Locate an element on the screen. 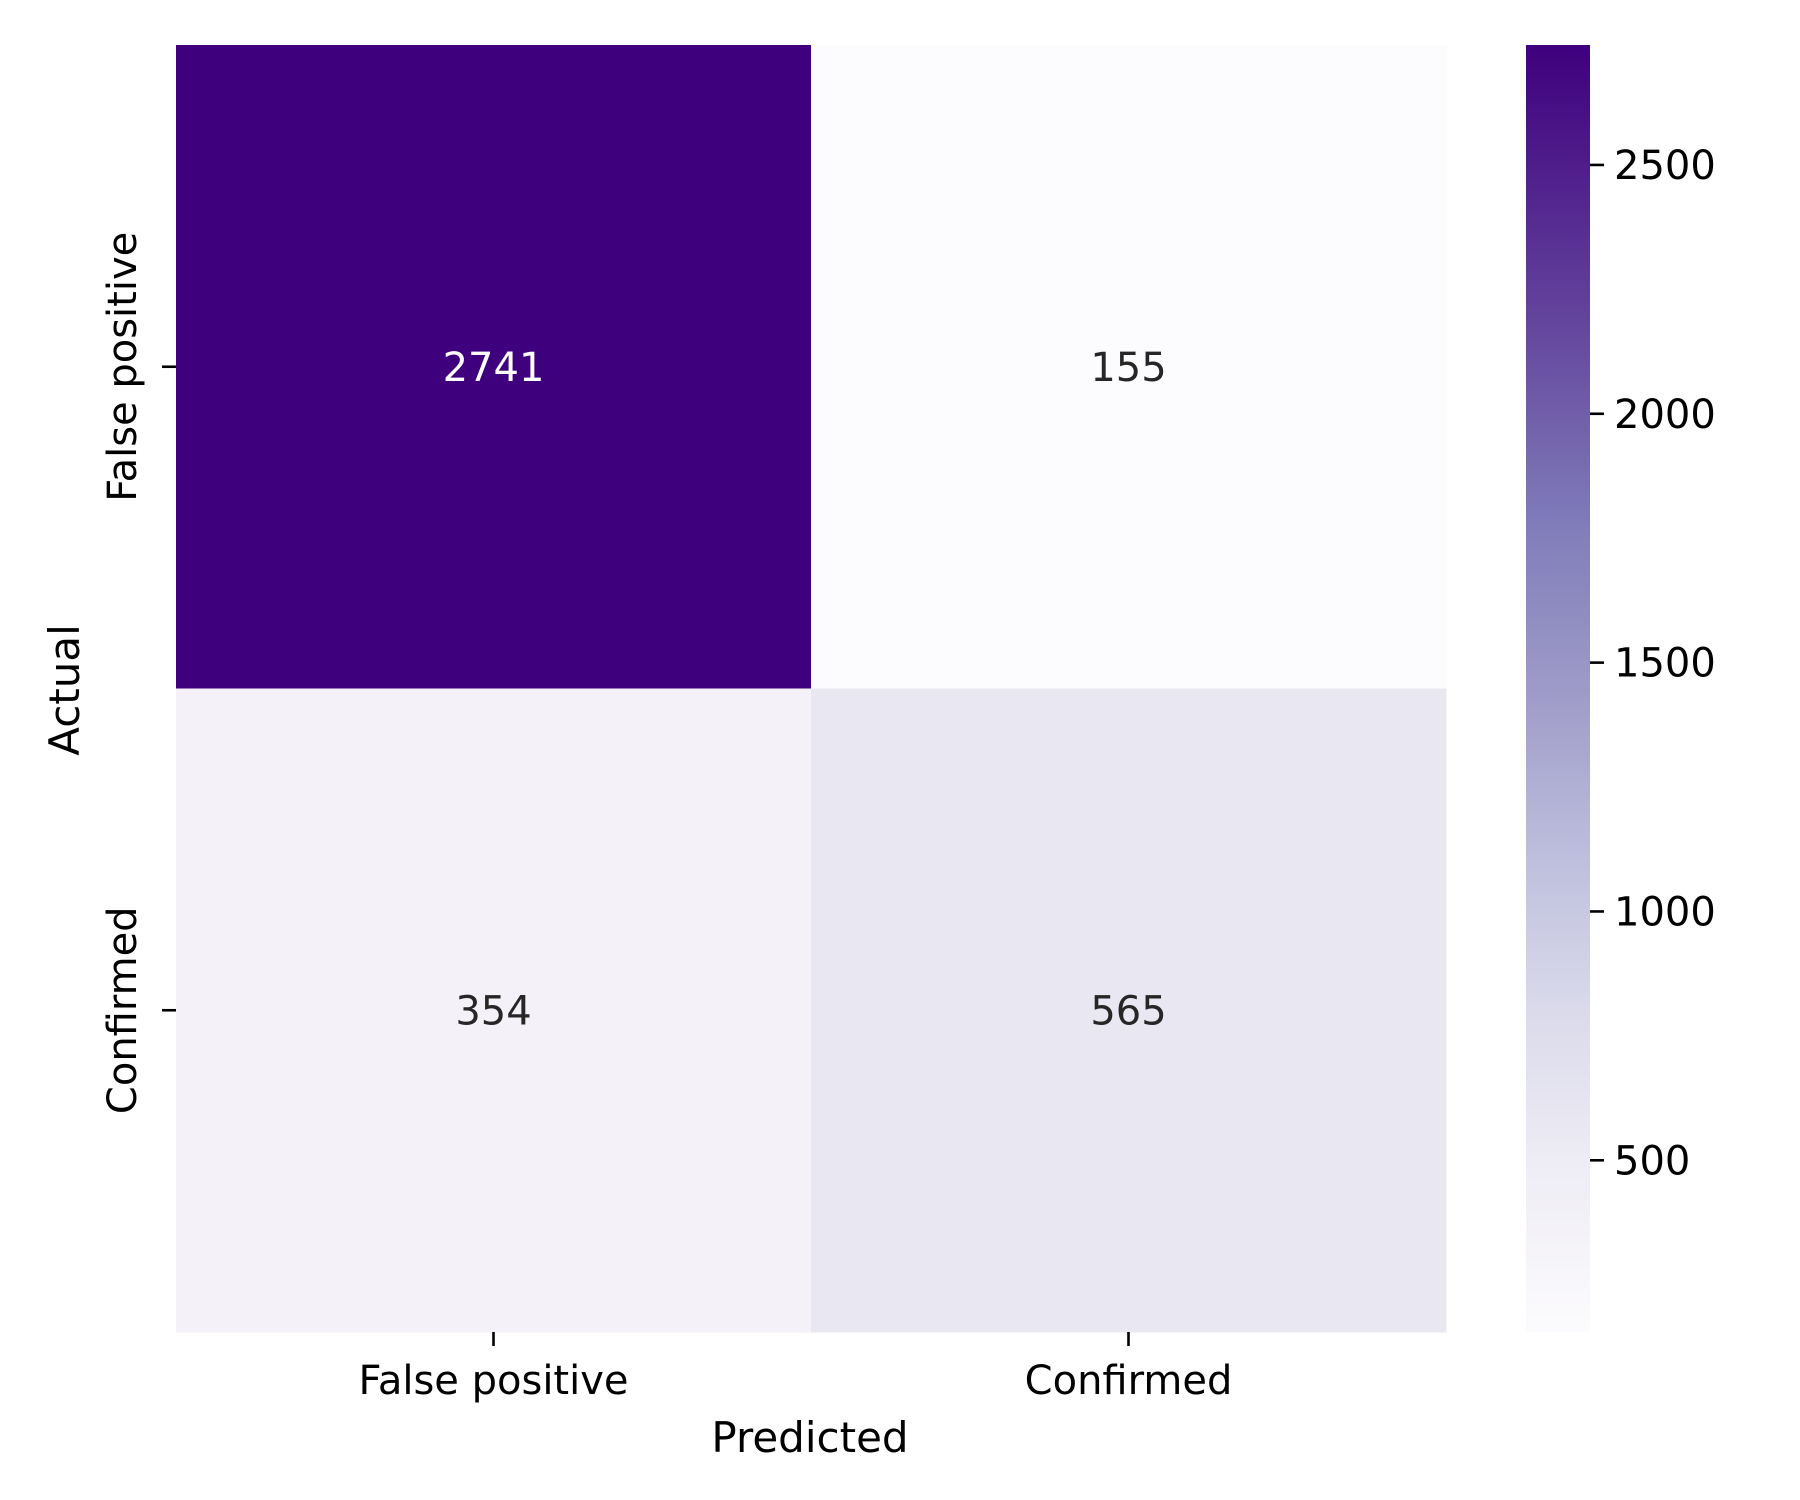  cell-value-label: 354 is located at coordinates (493, 1011).